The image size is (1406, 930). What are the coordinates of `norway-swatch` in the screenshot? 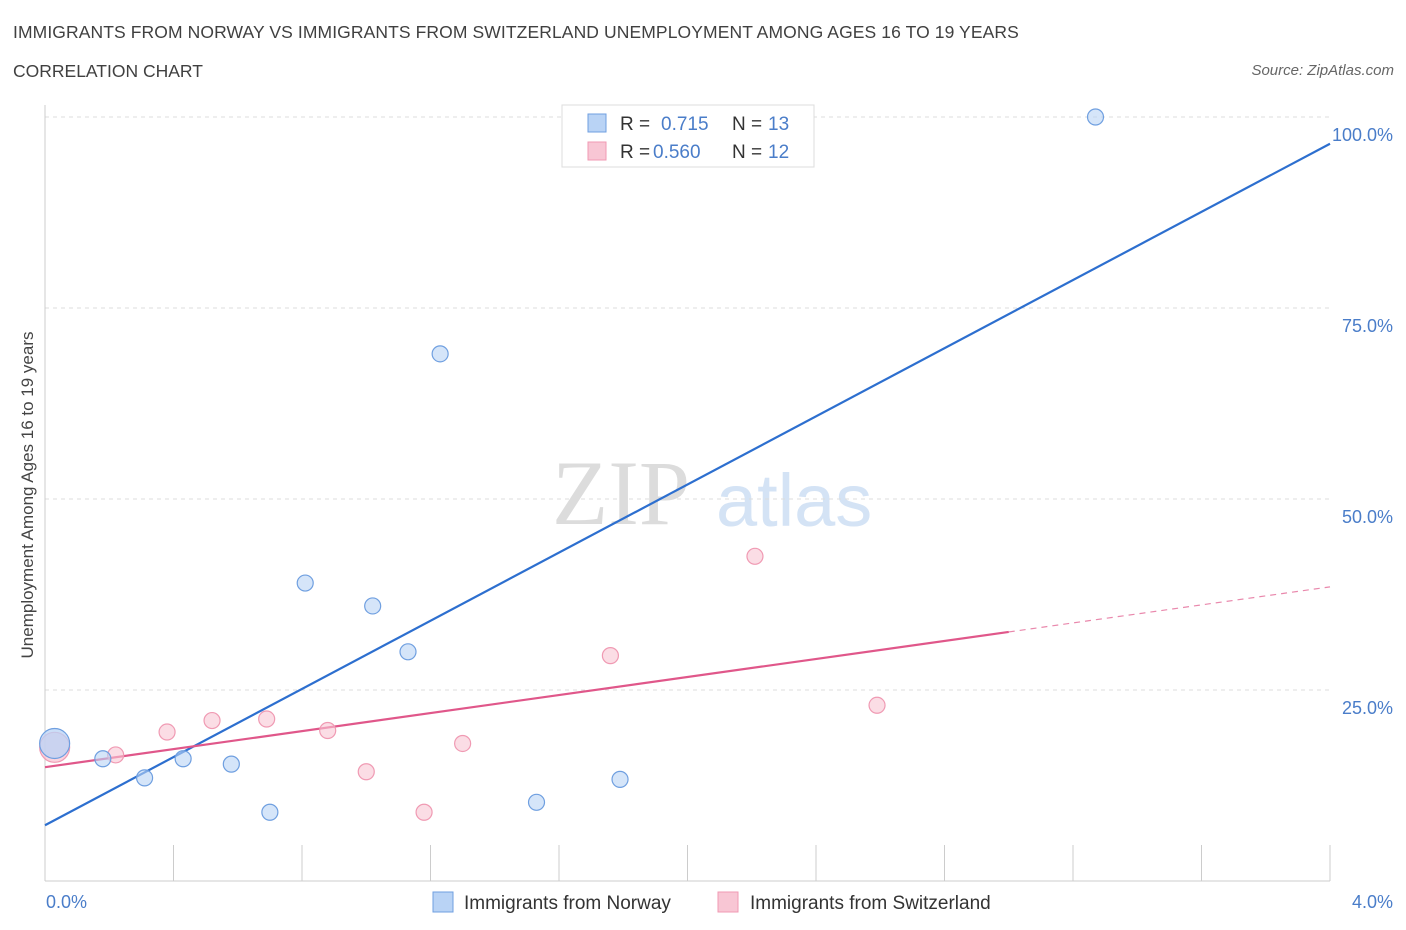 It's located at (597, 123).